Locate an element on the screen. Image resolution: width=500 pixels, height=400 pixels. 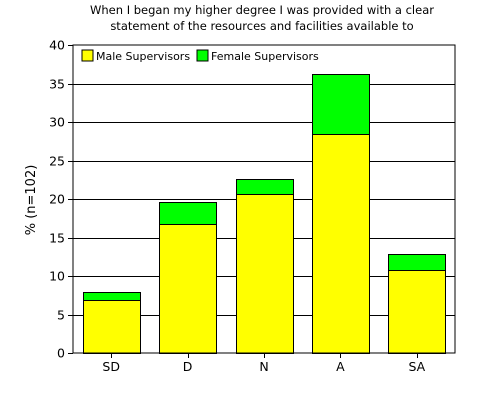
x-tick-label-1: D is located at coordinates (188, 366).